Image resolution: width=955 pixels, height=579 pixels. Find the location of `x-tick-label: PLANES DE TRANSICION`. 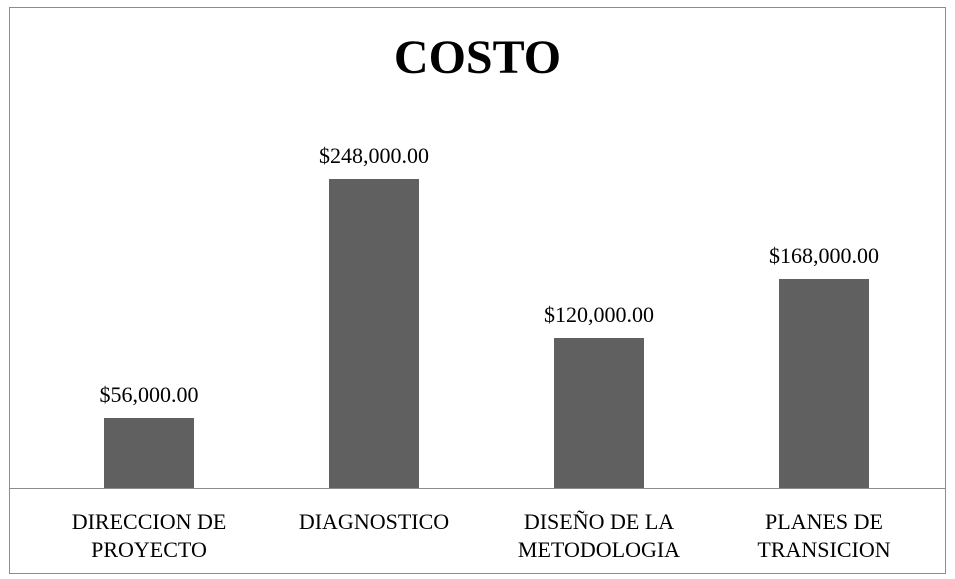

x-tick-label: PLANES DE TRANSICION is located at coordinates (824, 535).